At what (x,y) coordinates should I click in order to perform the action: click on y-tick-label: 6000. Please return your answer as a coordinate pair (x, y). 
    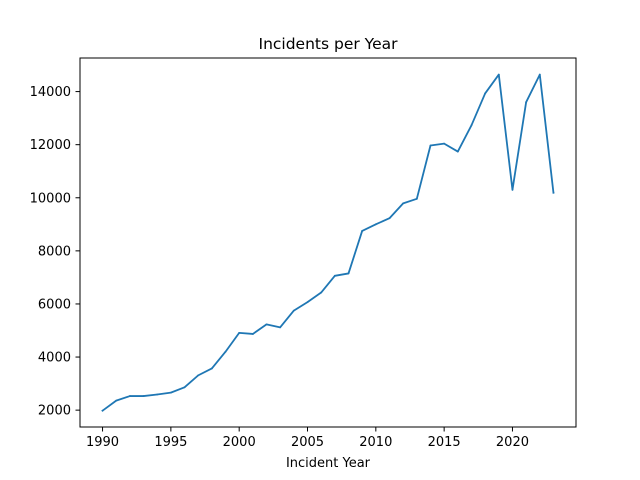
    Looking at the image, I should click on (54, 304).